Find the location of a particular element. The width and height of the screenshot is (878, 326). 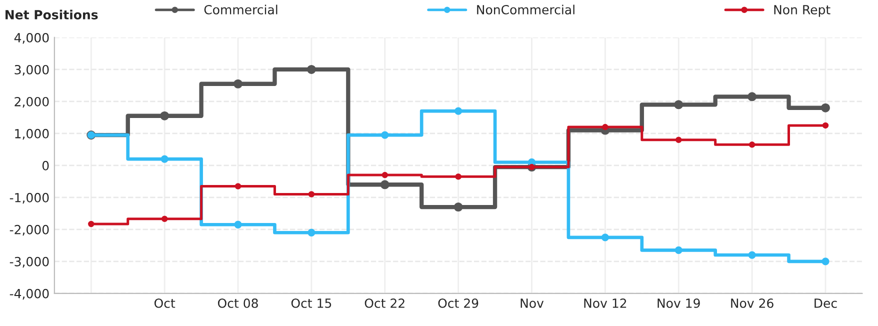

x-tick-label: Nov 26 is located at coordinates (752, 303).